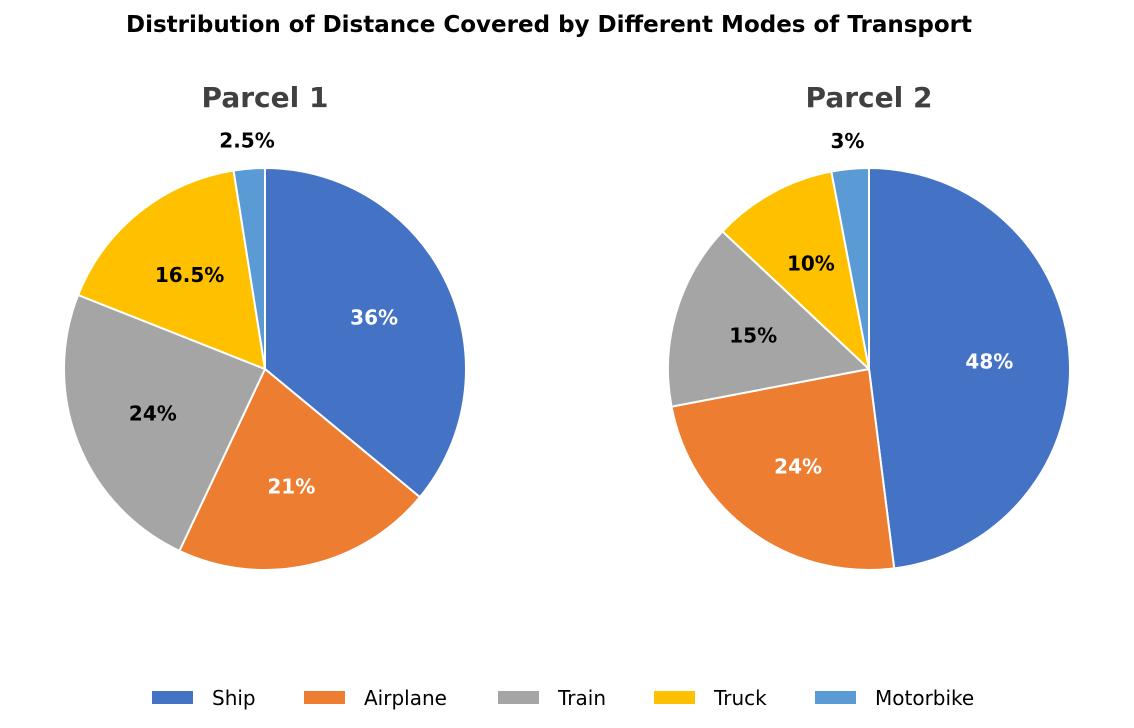  I want to click on legend-item-truck: Truck, so click(710, 698).